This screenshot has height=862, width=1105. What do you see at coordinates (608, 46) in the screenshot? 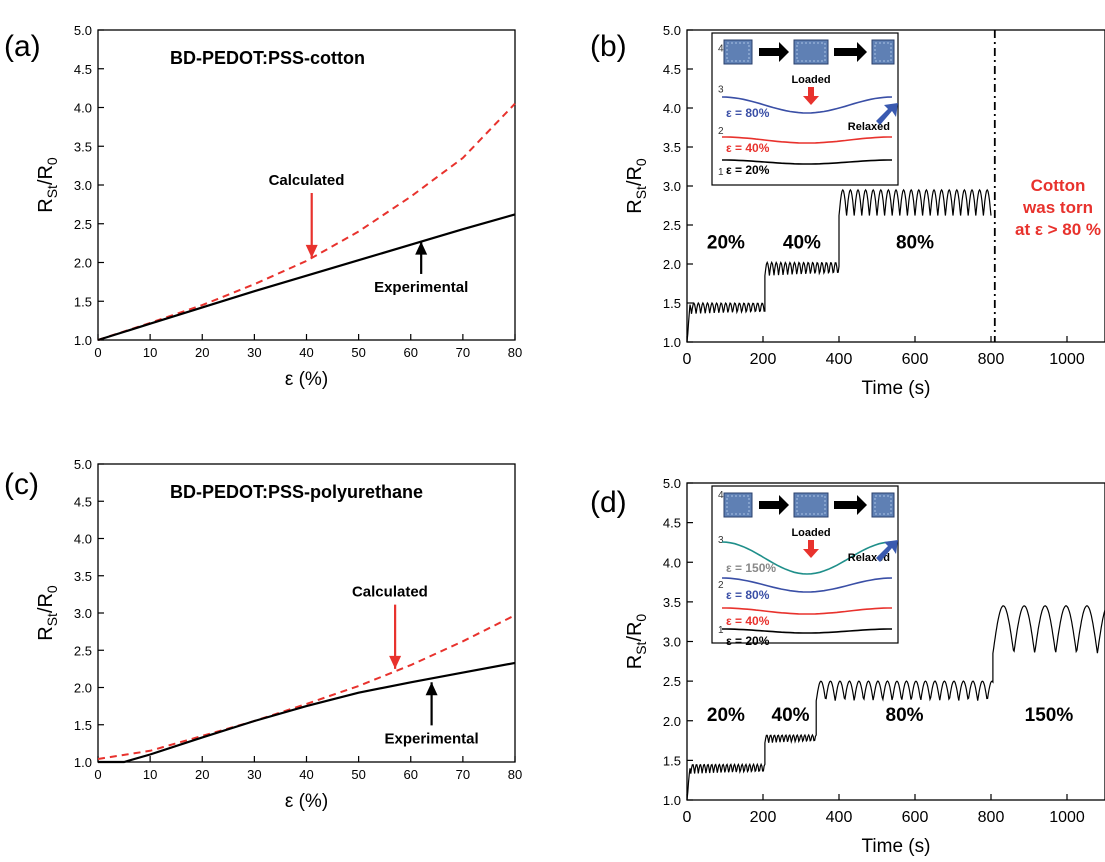
I see `panel-label: (b)` at bounding box center [608, 46].